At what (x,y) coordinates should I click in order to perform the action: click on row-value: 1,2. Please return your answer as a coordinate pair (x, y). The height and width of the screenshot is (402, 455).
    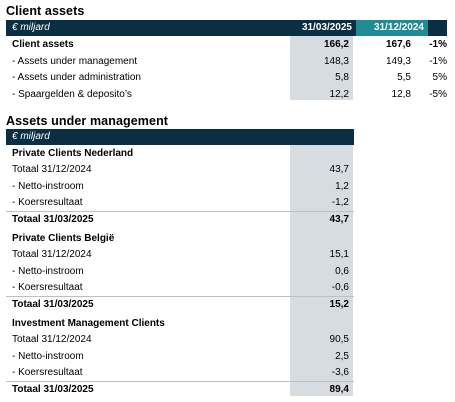
    Looking at the image, I should click on (342, 186).